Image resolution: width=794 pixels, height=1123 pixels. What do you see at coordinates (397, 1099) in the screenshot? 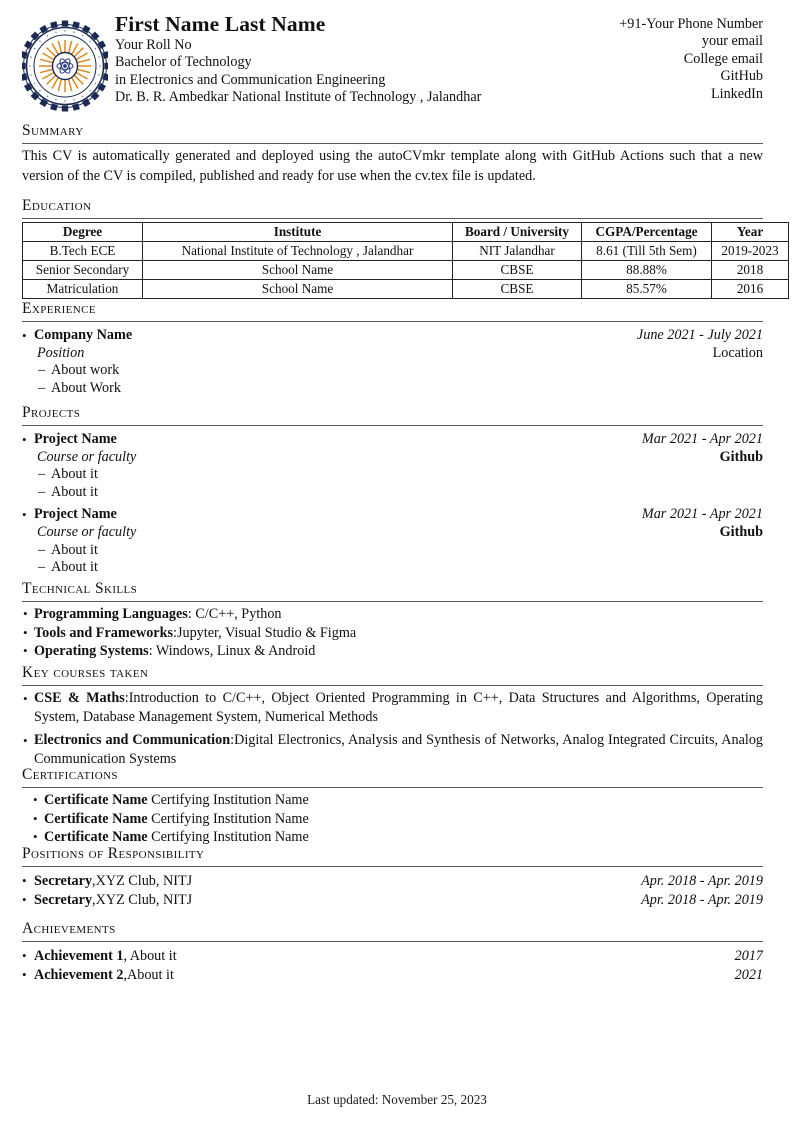
I see `last-updated-footer: Last updated: November 25, 2023` at bounding box center [397, 1099].